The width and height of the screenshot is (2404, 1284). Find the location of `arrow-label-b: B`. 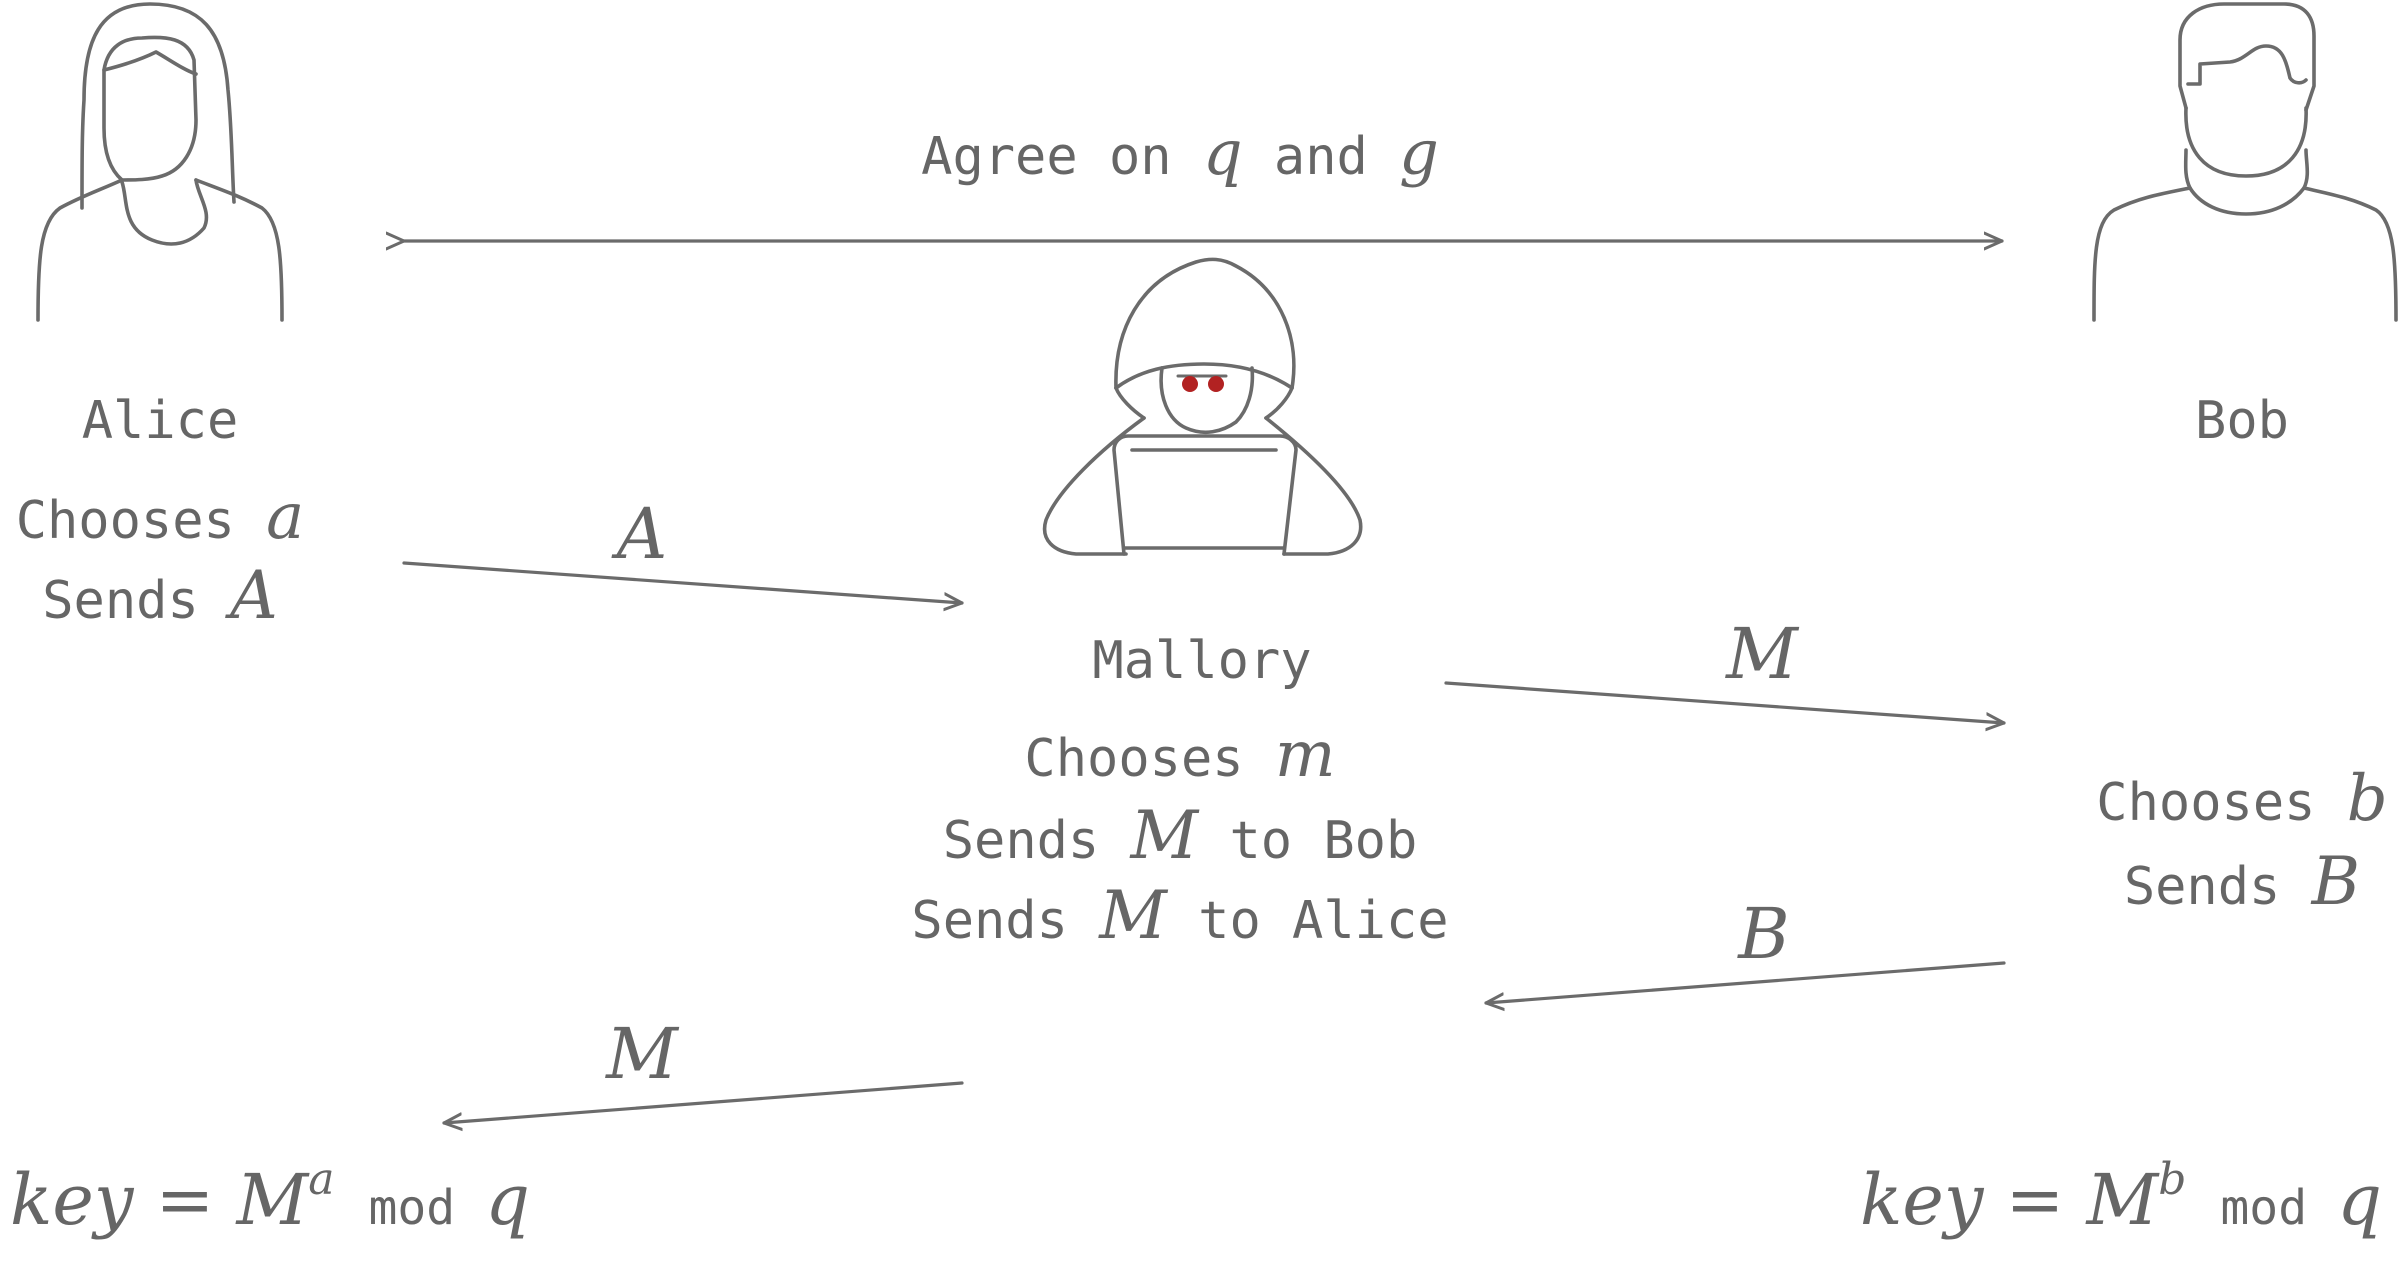

arrow-label-b: B is located at coordinates (1762, 934).